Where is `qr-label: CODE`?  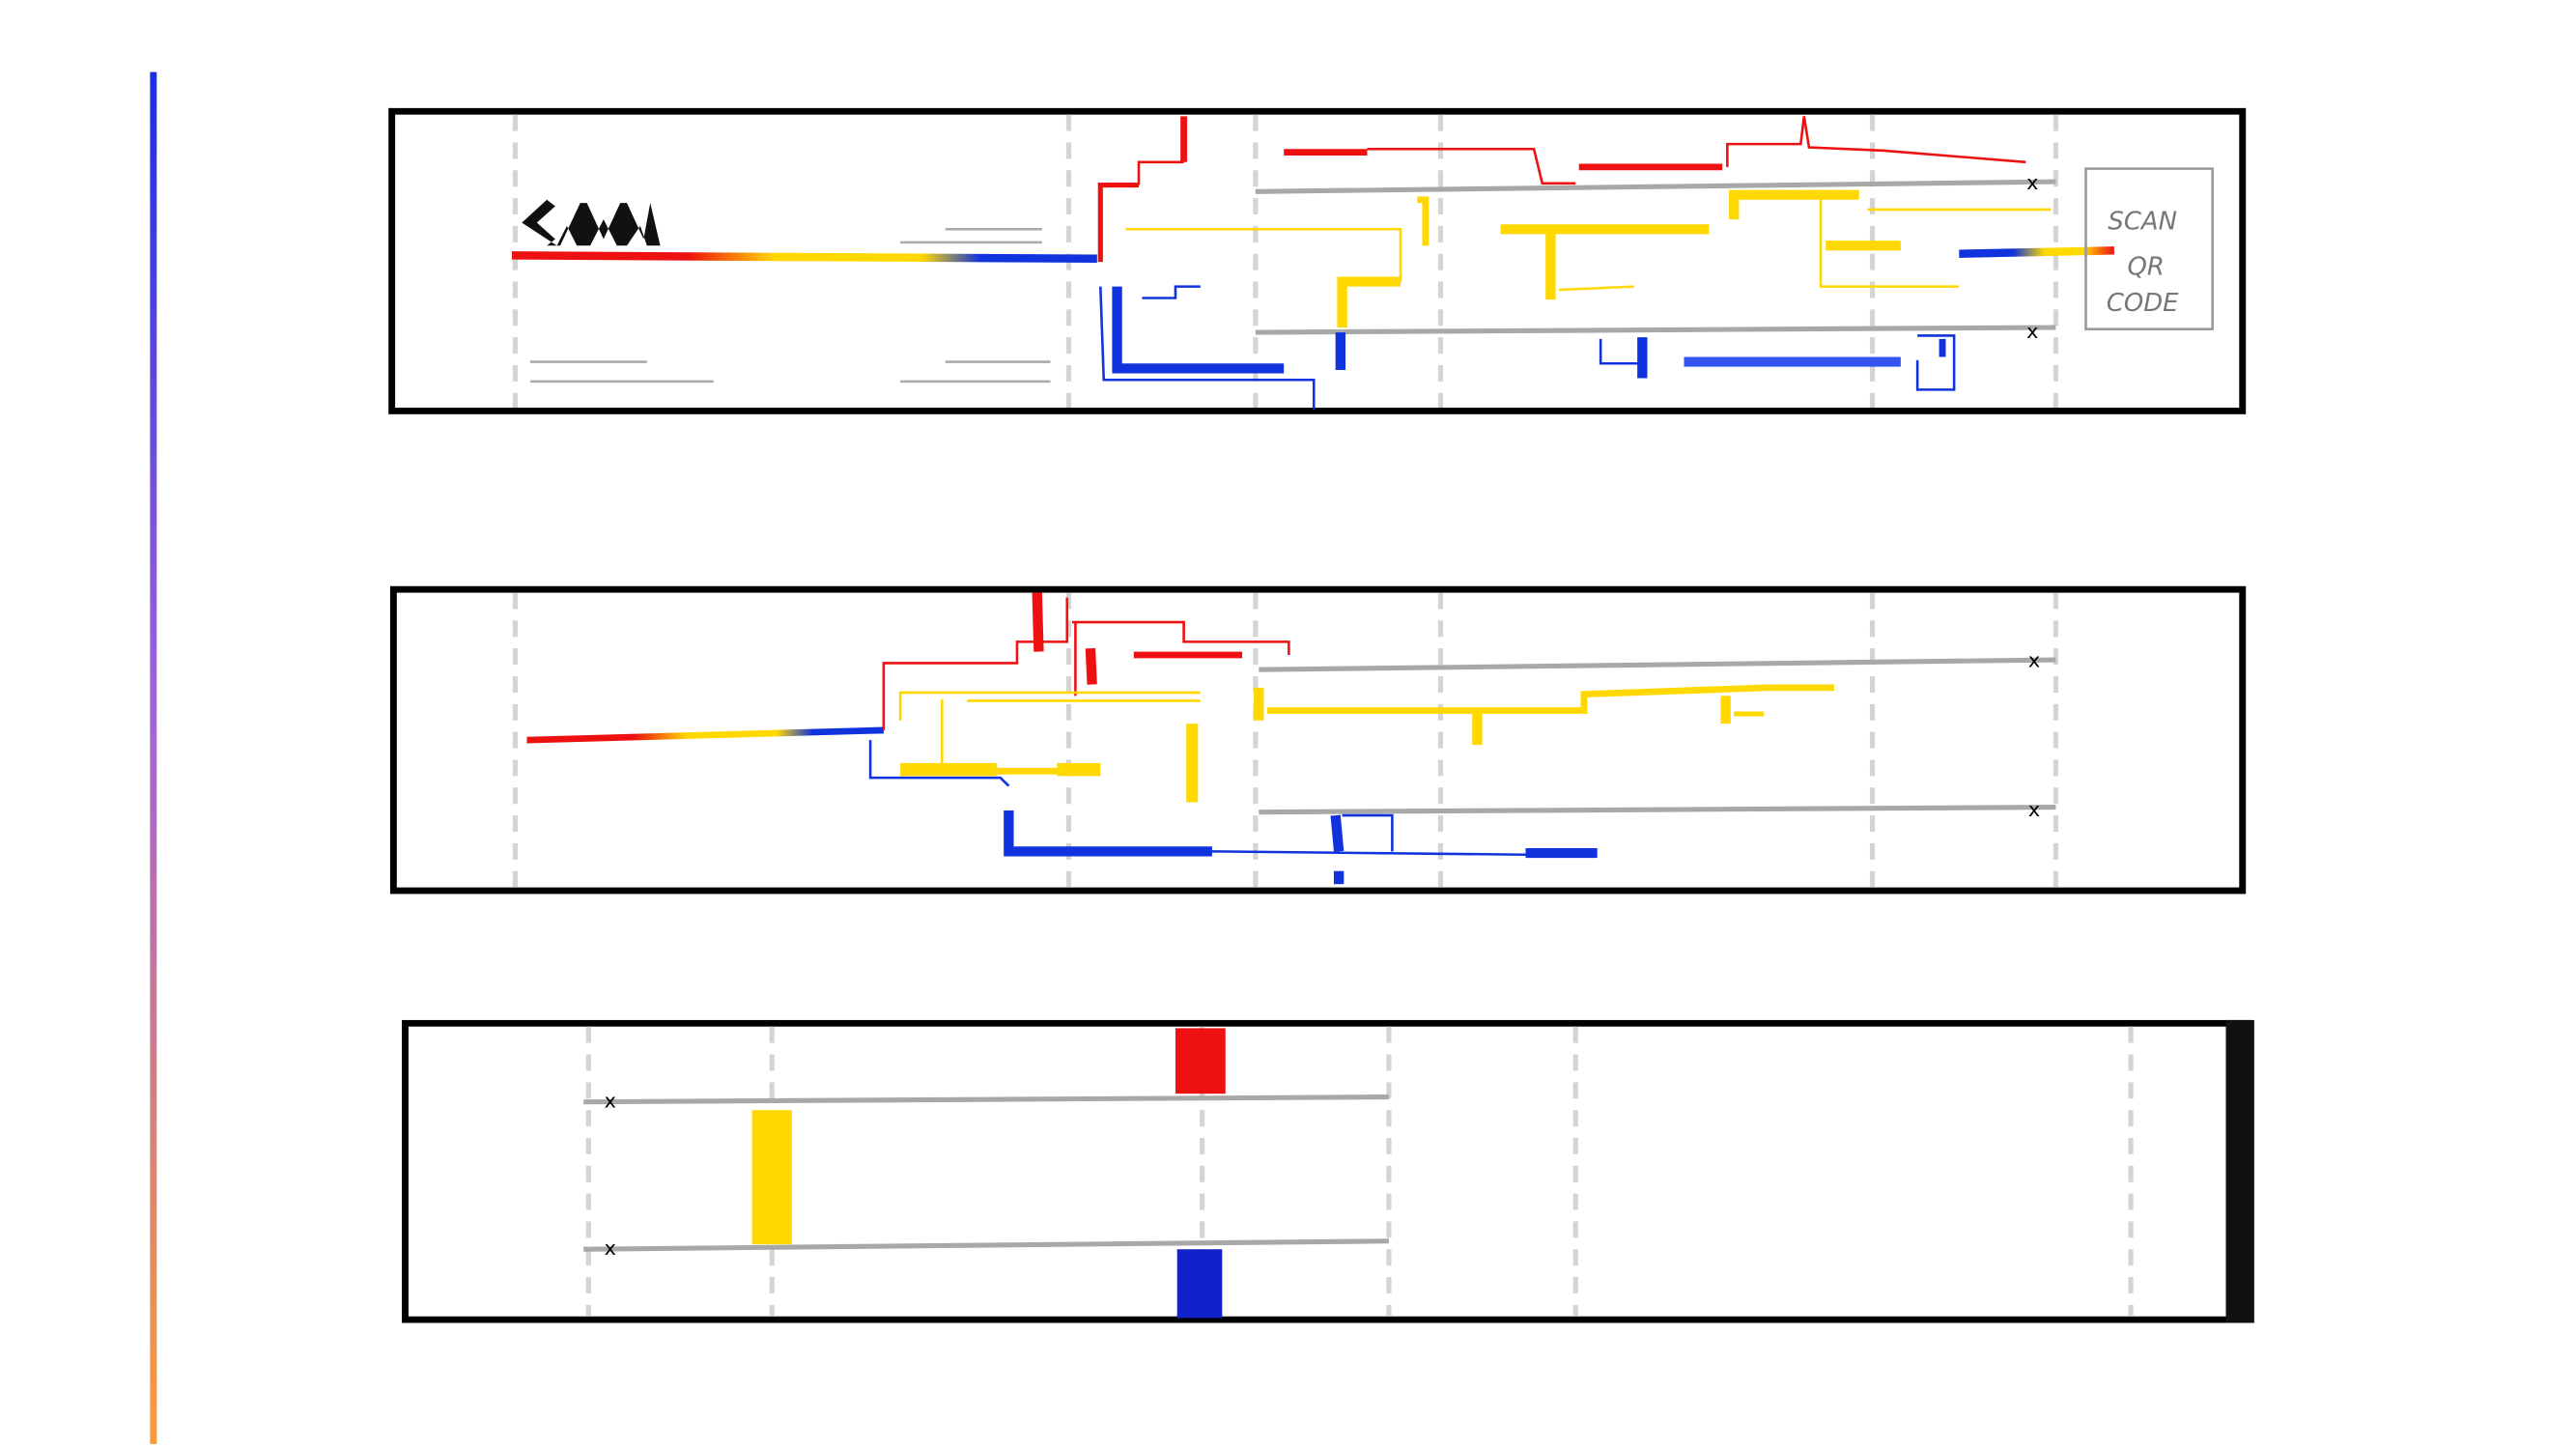 qr-label: CODE is located at coordinates (2143, 303).